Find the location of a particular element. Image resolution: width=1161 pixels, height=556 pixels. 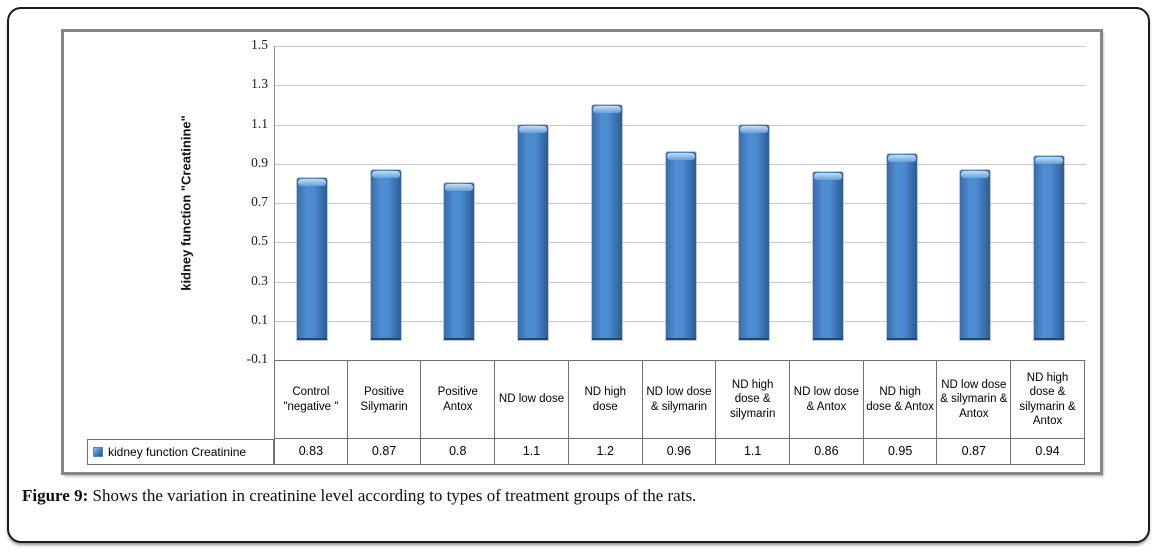

table-category-header: ND high dose & silymarin is located at coordinates (753, 399).